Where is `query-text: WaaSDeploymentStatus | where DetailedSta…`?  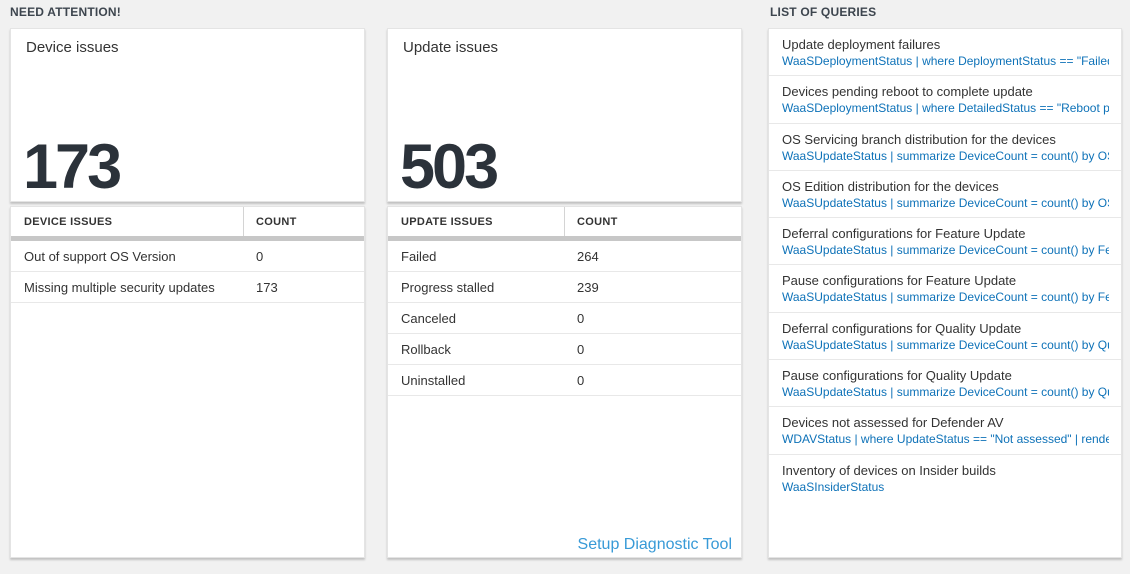
query-text: WaaSDeploymentStatus | where DetailedSta… is located at coordinates (945, 108).